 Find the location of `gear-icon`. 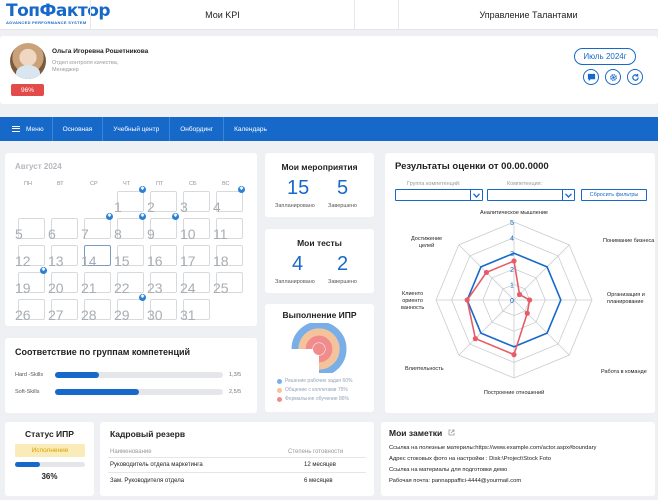

gear-icon is located at coordinates (613, 77).